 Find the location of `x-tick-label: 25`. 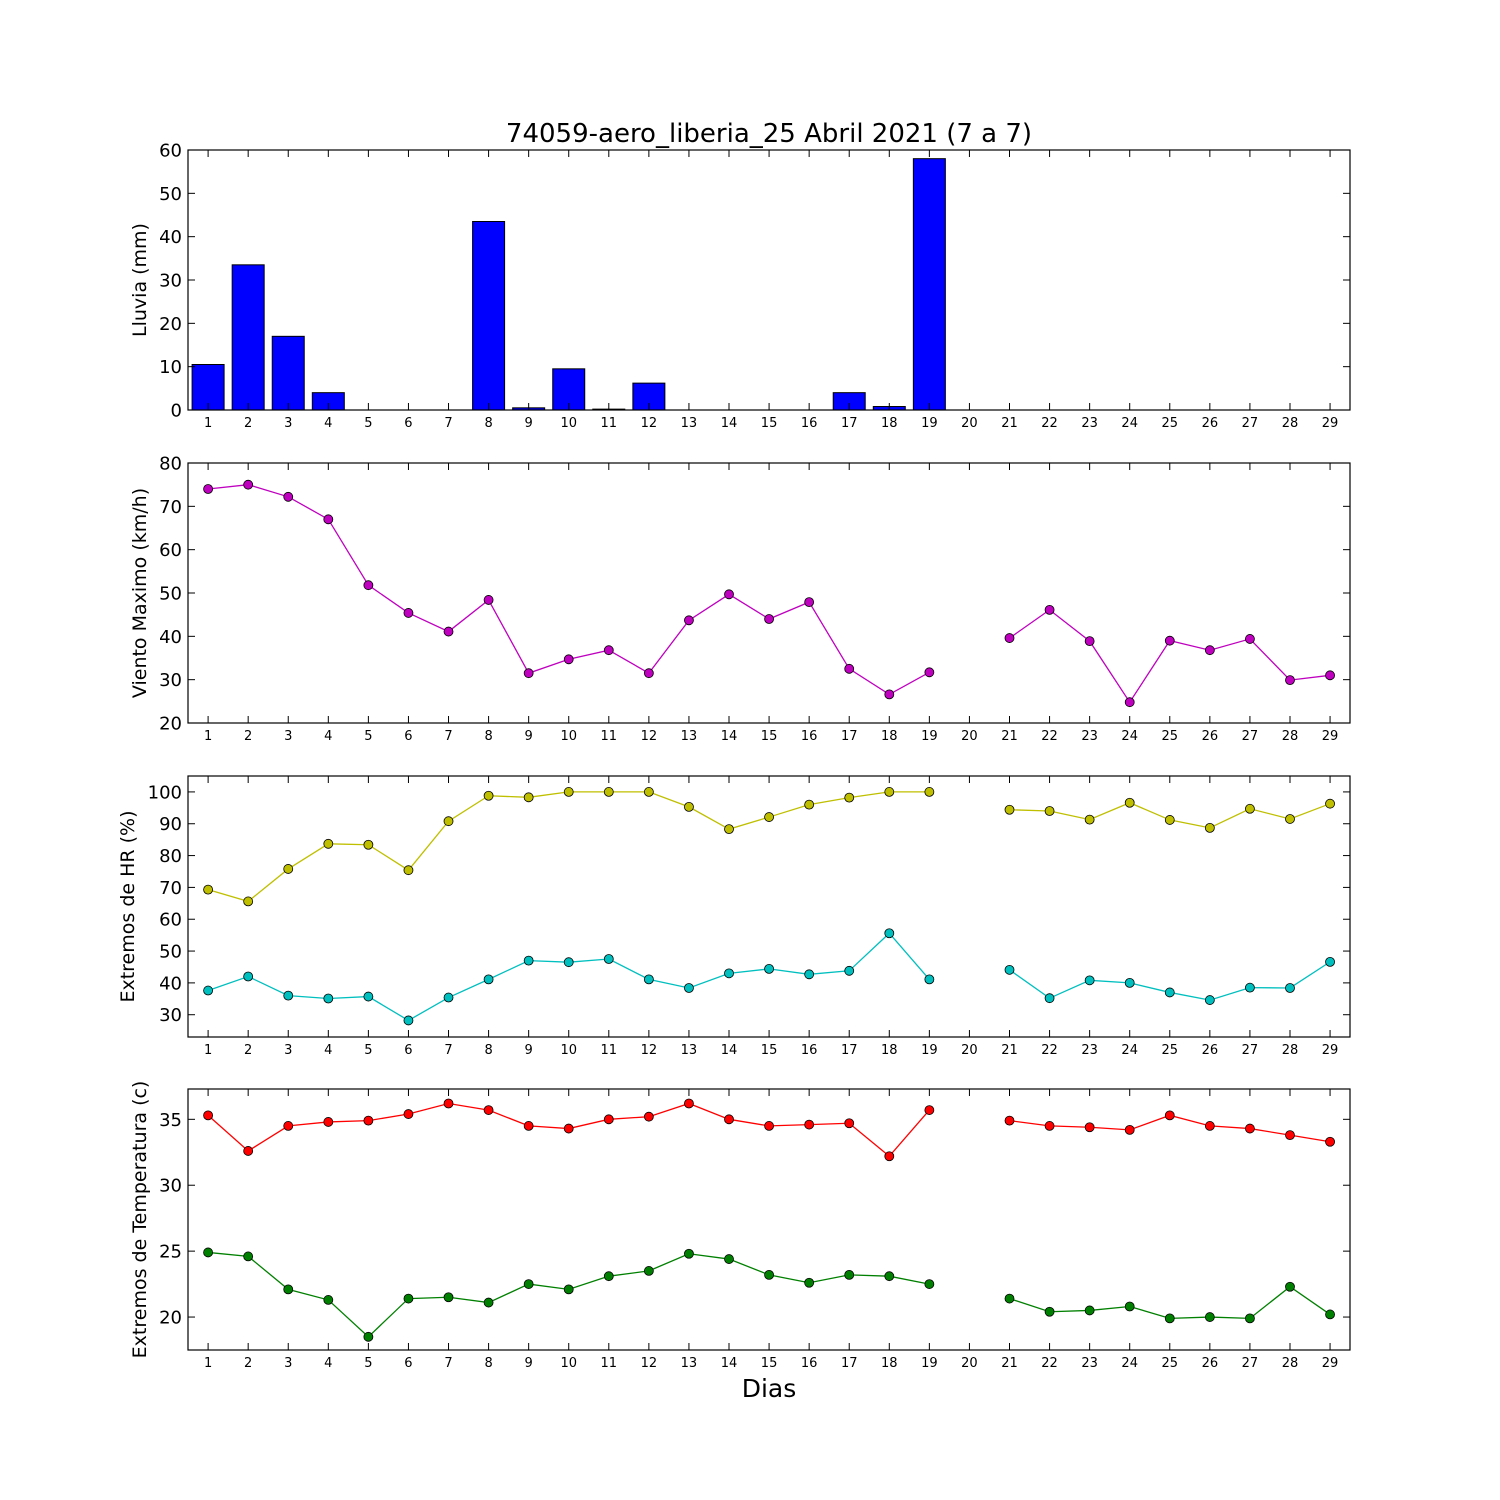

x-tick-label: 25 is located at coordinates (1170, 423).